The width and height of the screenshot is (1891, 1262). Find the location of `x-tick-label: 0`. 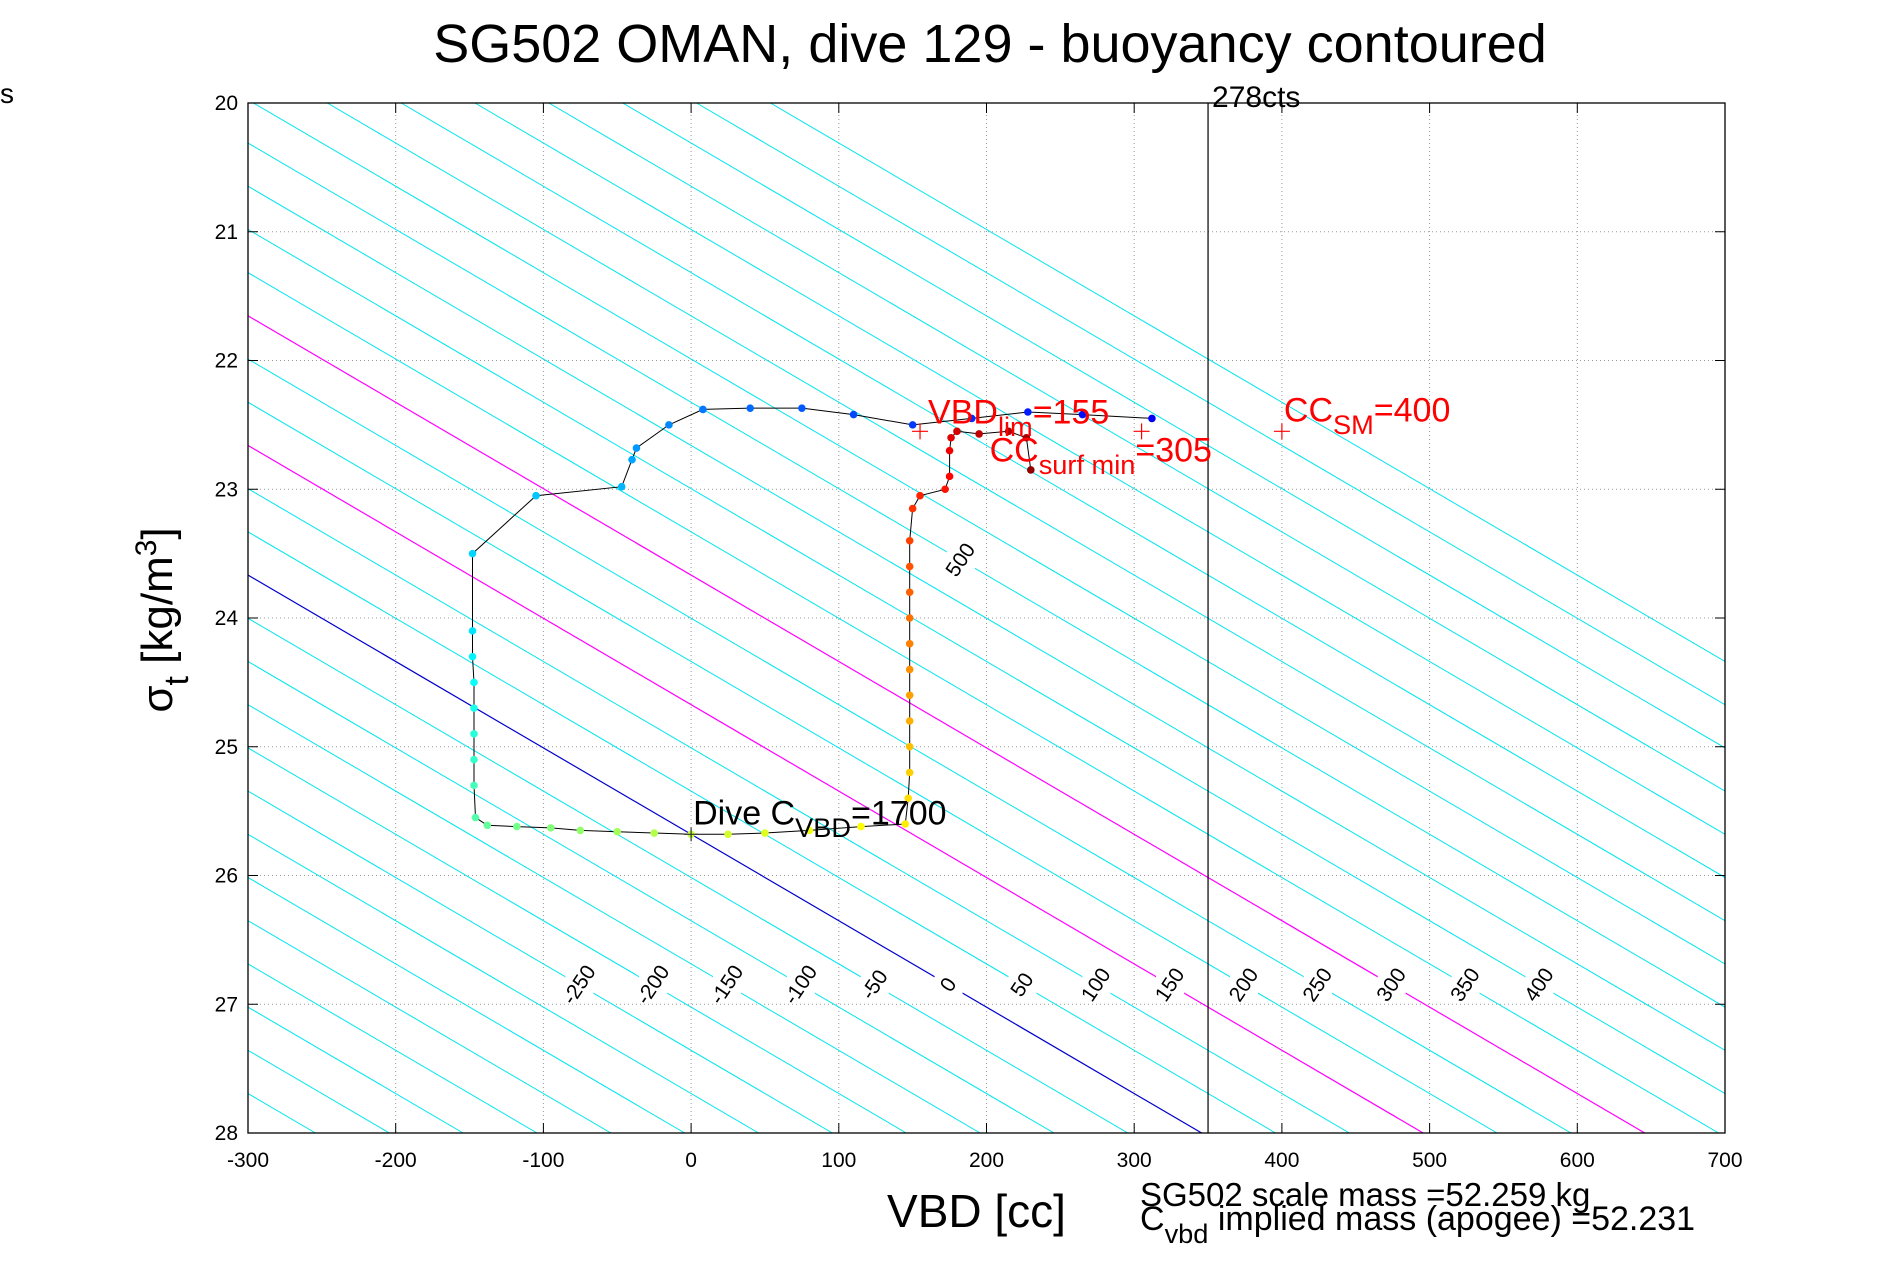

x-tick-label: 0 is located at coordinates (691, 1160).